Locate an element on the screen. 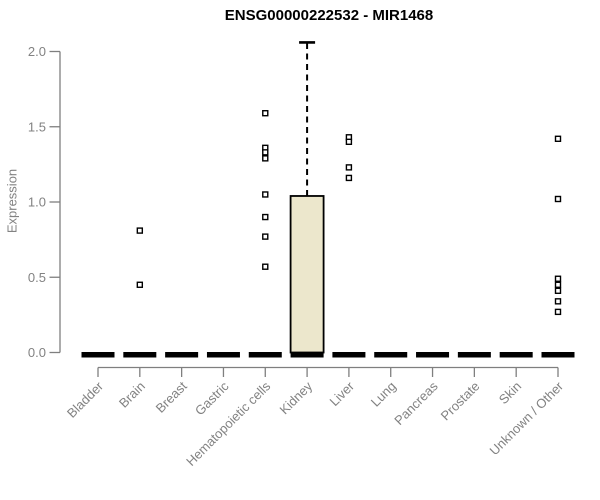 The height and width of the screenshot is (500, 600). y-tick-label: 0.0 is located at coordinates (37, 352).